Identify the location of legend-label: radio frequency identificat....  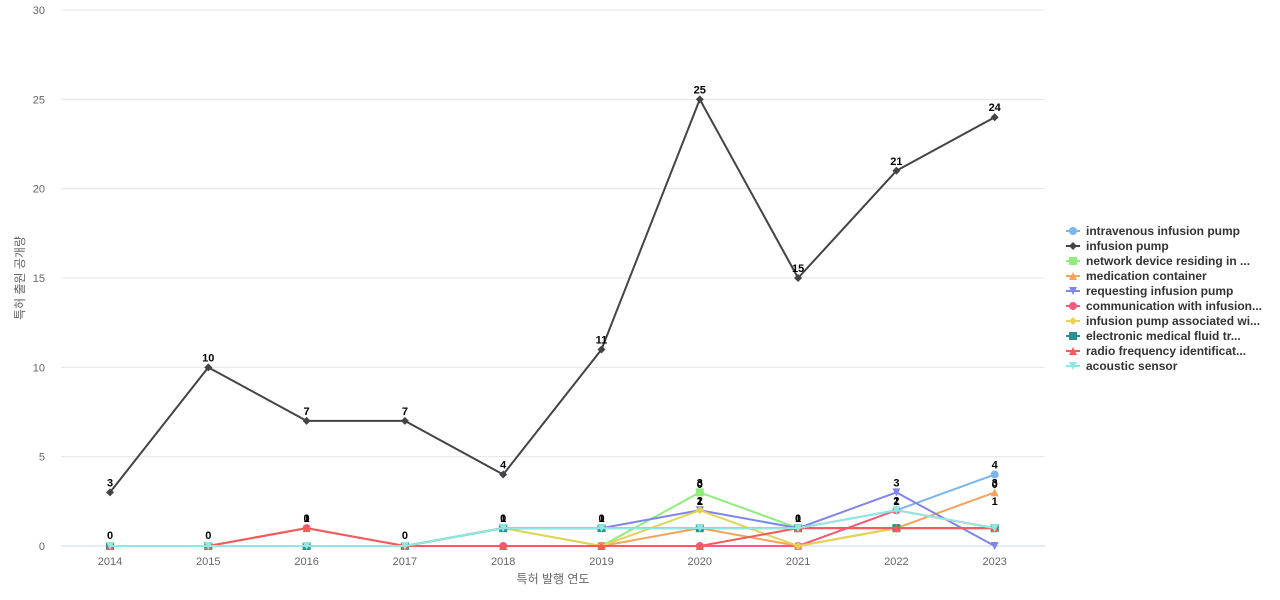
(1166, 351).